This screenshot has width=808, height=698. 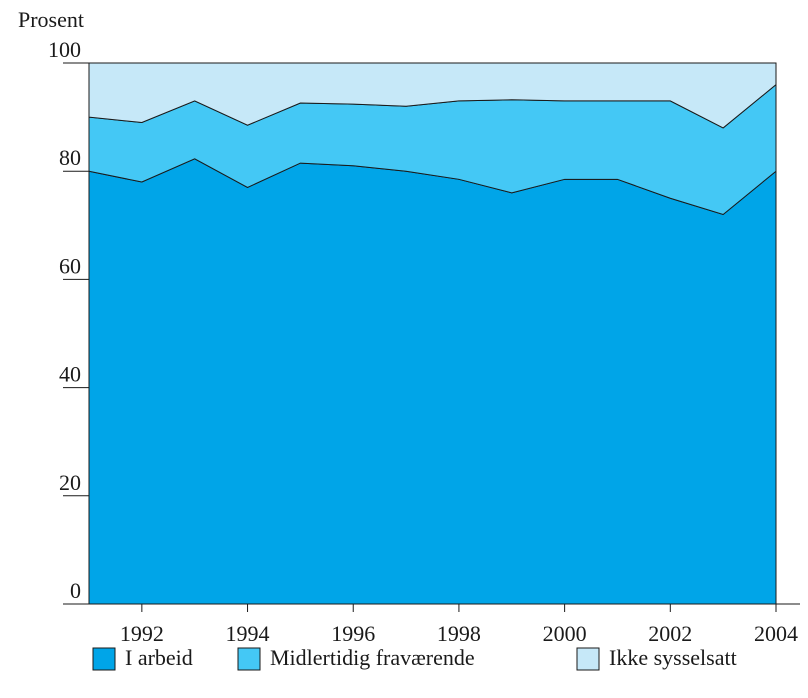 I want to click on y-tick-label: 0, so click(x=75, y=590).